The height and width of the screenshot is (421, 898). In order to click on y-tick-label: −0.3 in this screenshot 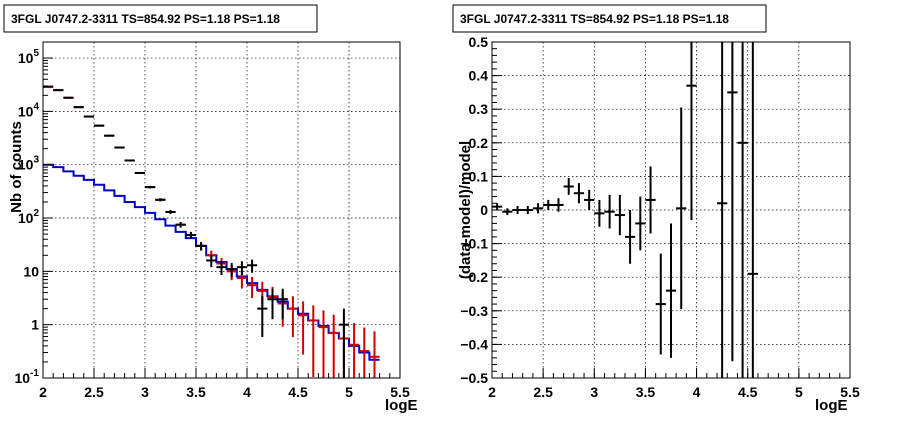, I will do `click(474, 311)`.